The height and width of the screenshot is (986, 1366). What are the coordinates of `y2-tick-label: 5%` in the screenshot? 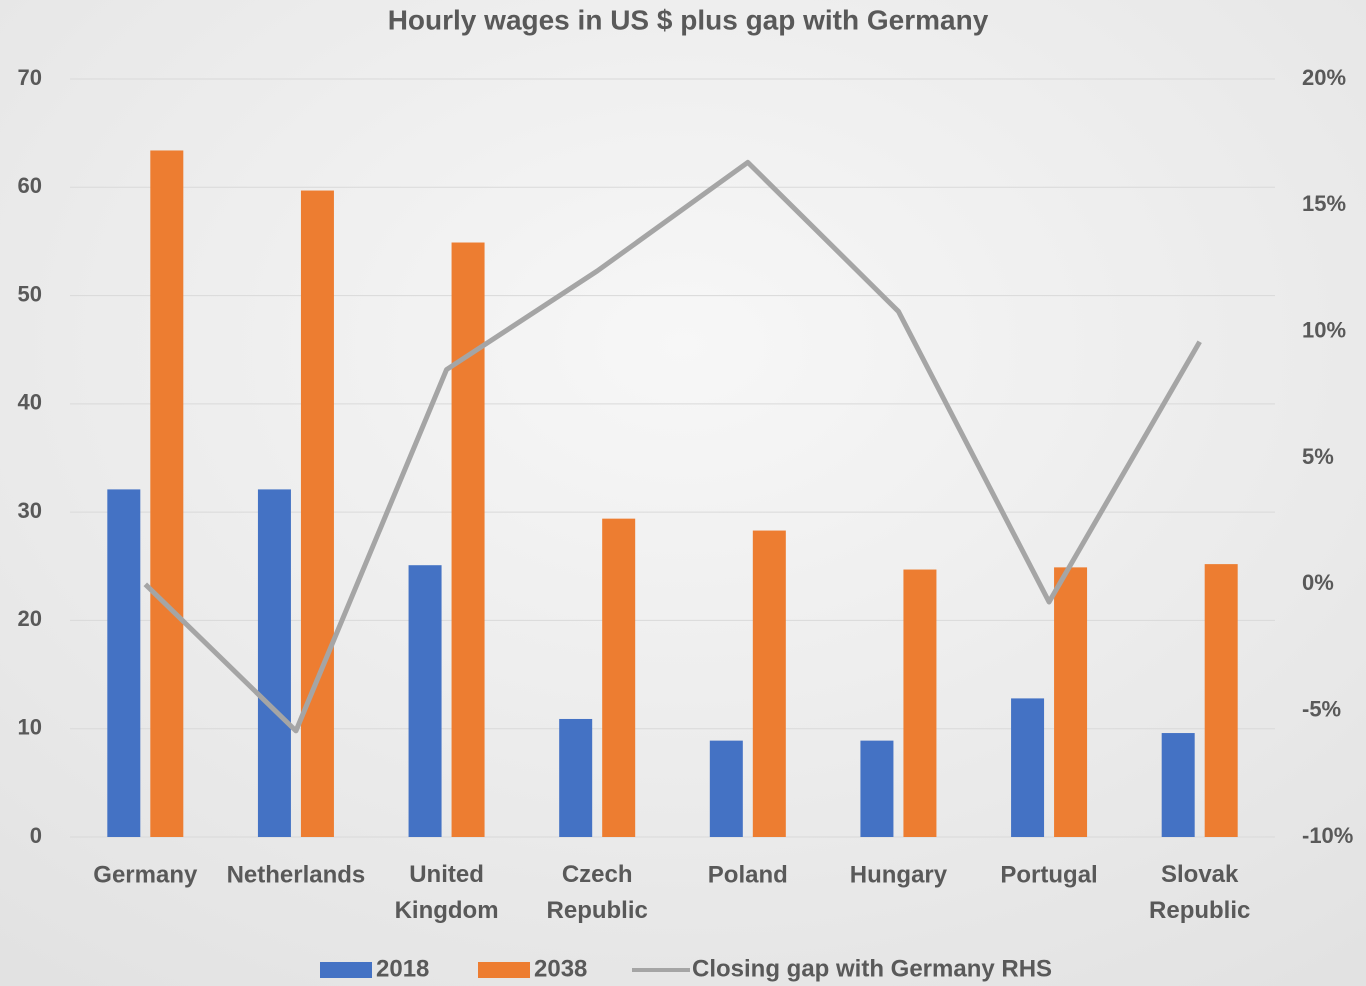 It's located at (1318, 456).